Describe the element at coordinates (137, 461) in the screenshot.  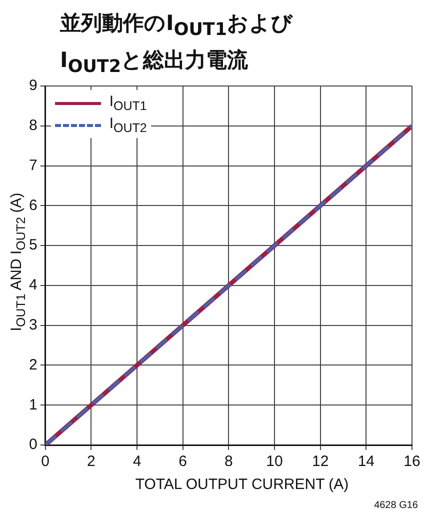
I see `x-tick-label: 4` at that location.